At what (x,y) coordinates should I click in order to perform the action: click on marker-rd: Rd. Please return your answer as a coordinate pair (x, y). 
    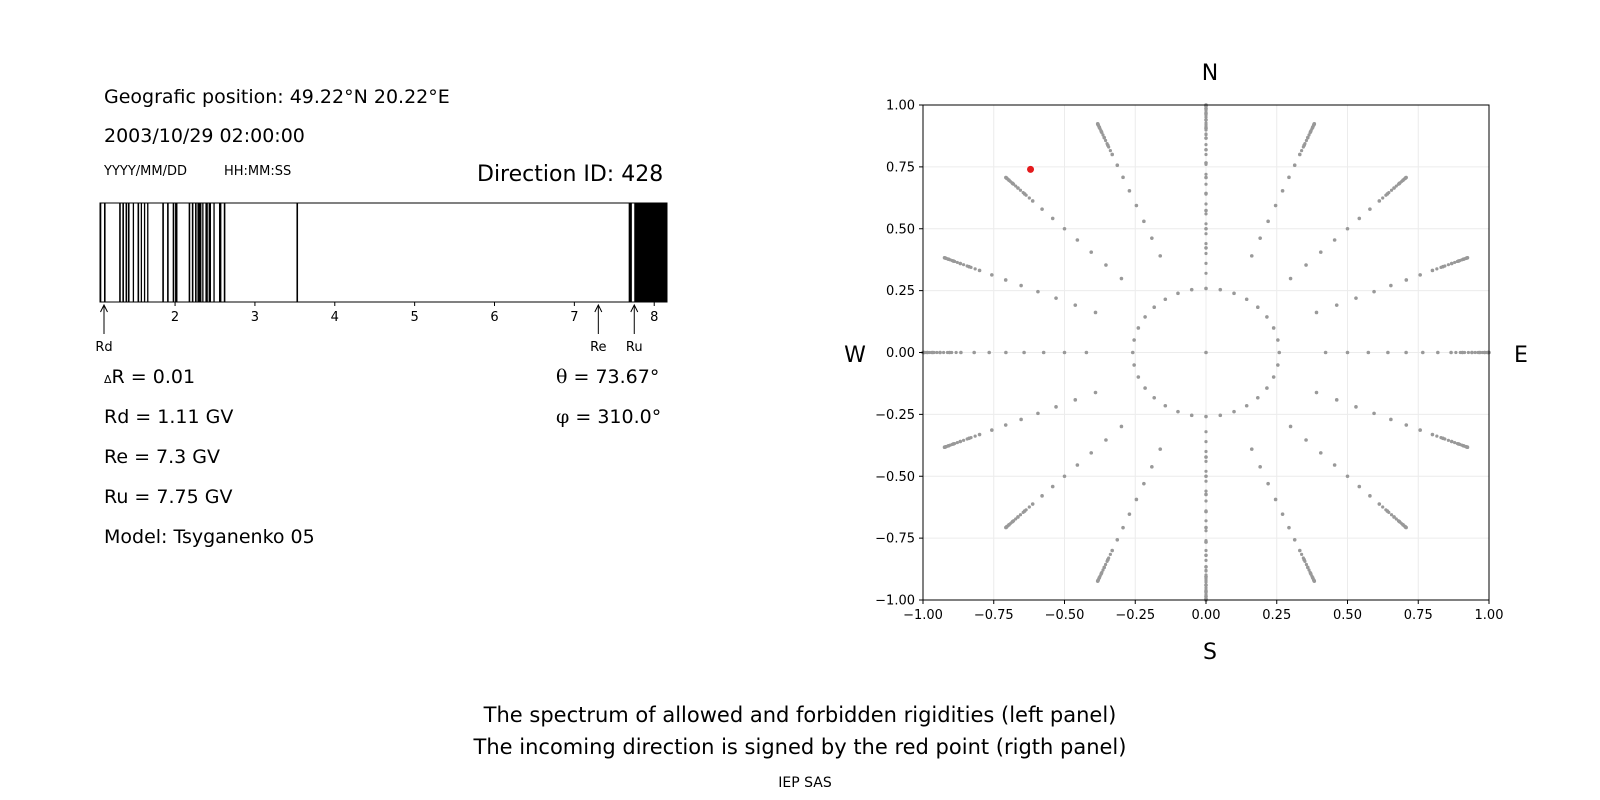
    Looking at the image, I should click on (104, 329).